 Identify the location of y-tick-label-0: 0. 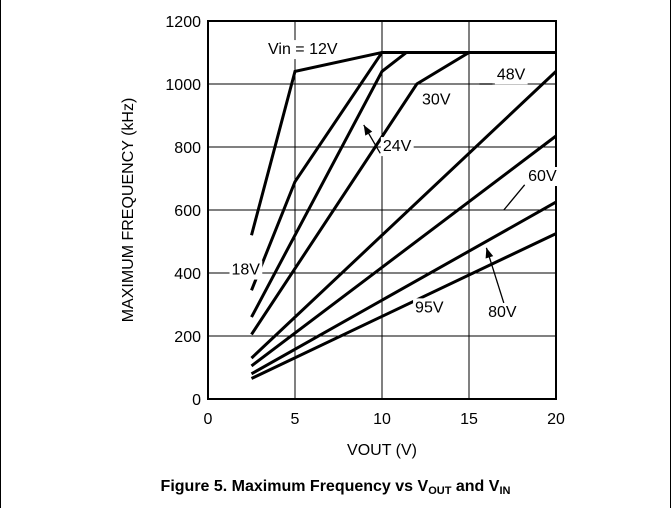
(196, 400).